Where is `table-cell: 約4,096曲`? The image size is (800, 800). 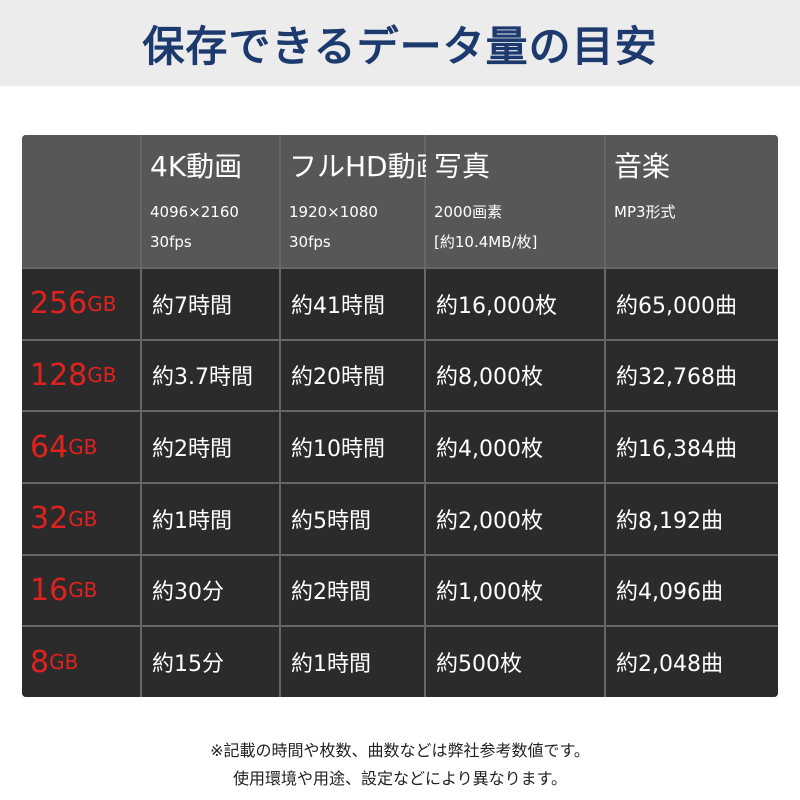
table-cell: 約4,096曲 is located at coordinates (692, 590).